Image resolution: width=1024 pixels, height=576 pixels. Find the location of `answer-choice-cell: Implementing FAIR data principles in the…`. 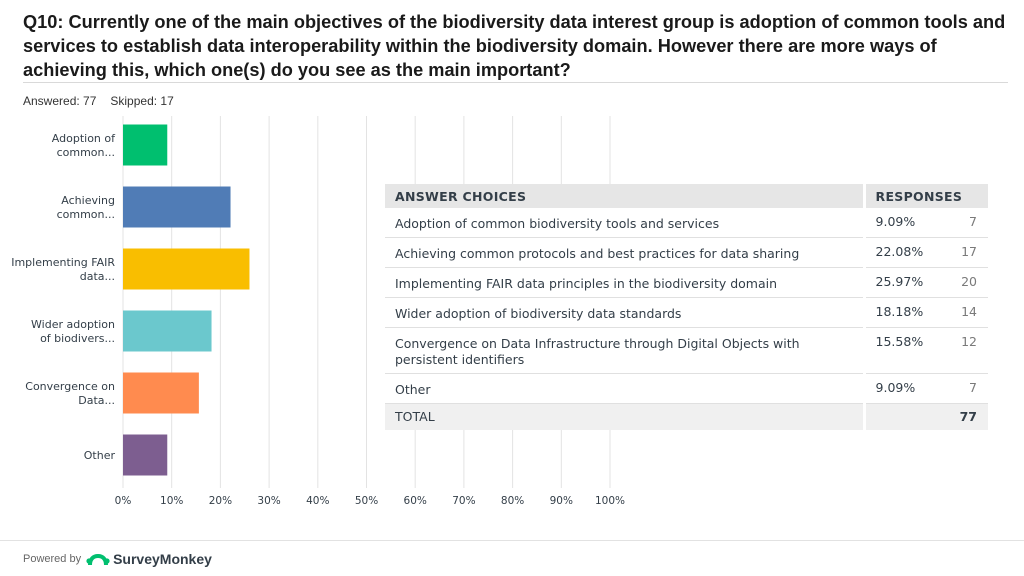

answer-choice-cell: Implementing FAIR data principles in the… is located at coordinates (625, 282).